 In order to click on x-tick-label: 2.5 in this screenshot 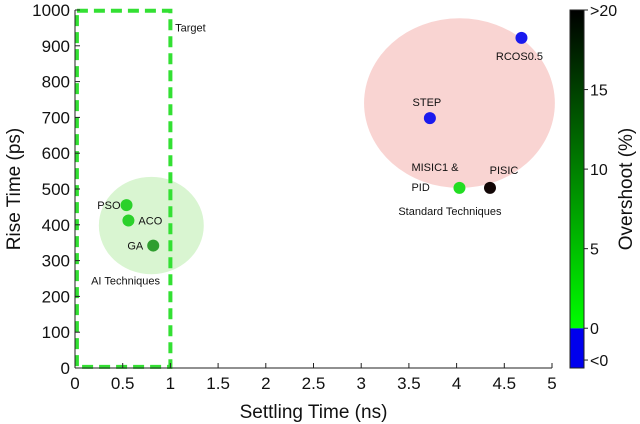, I will do `click(314, 383)`.